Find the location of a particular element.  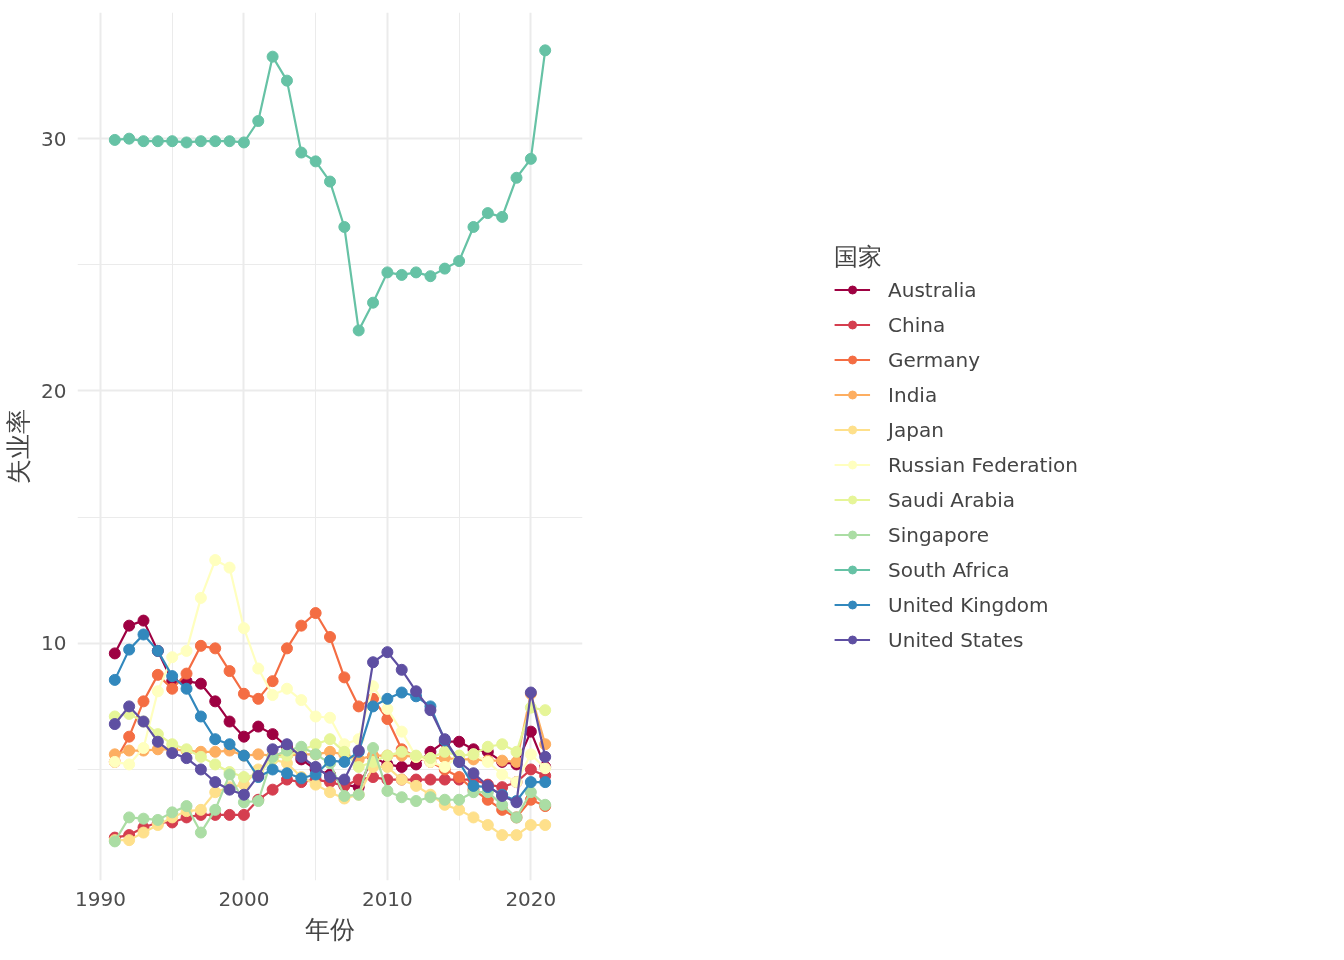

y-tick-label: 10 is located at coordinates (54, 643).